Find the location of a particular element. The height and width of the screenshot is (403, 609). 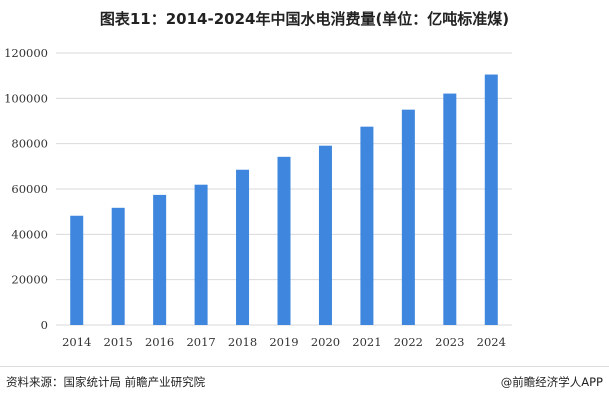

y-tick-label: 120000 is located at coordinates (26, 53).